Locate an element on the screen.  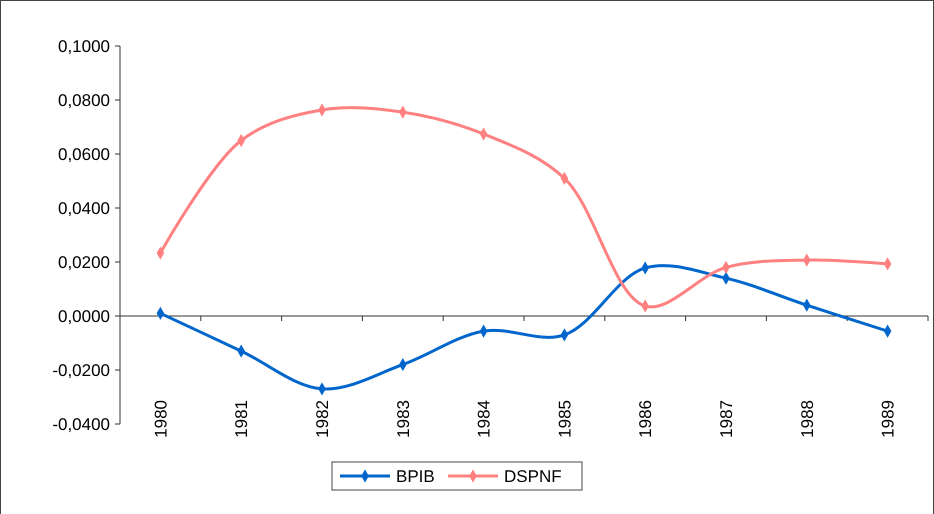
x-tick-label: 1983 is located at coordinates (403, 419).